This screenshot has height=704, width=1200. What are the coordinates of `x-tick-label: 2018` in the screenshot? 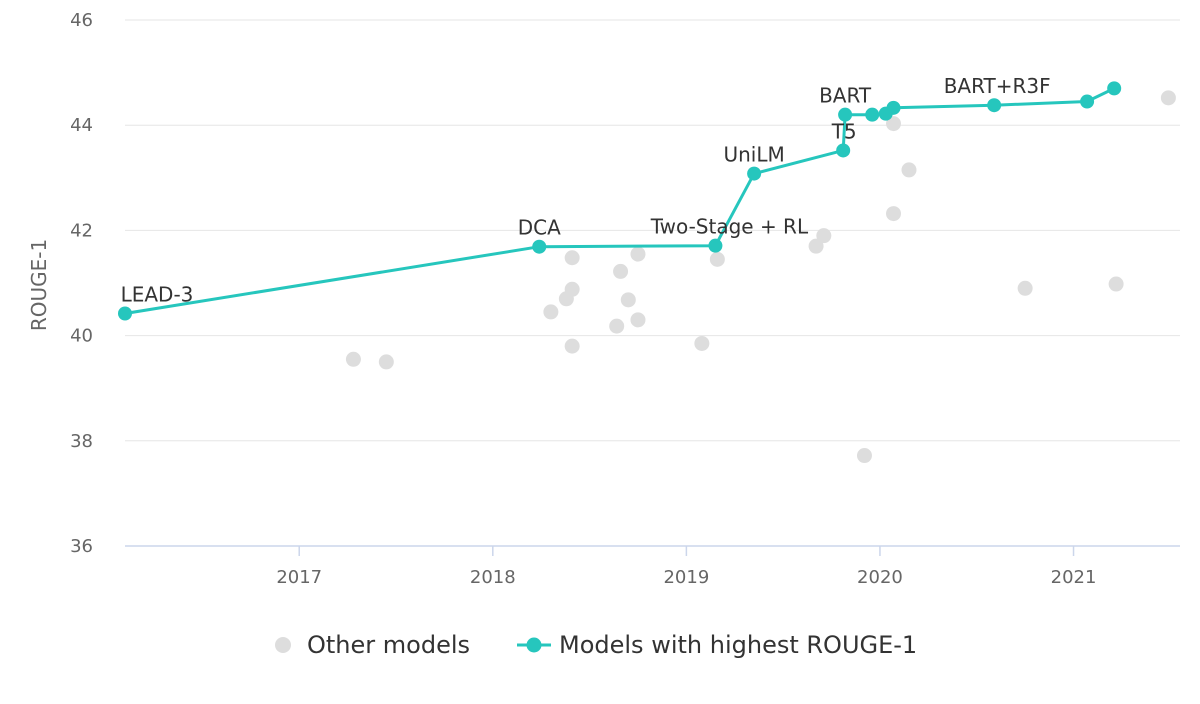 It's located at (493, 577).